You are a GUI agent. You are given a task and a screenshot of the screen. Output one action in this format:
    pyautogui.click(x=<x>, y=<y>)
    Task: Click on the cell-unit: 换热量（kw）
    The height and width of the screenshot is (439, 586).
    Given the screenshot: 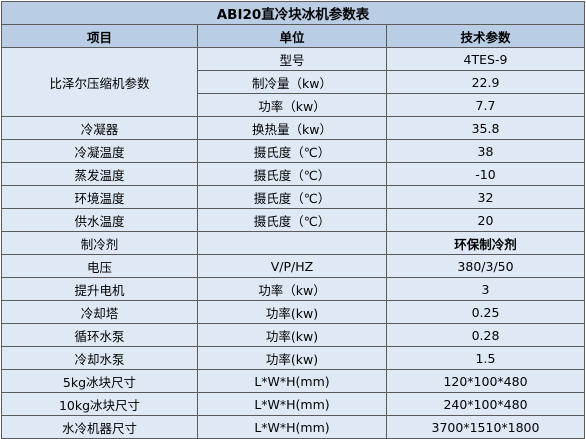 What is the action you would take?
    pyautogui.click(x=292, y=128)
    